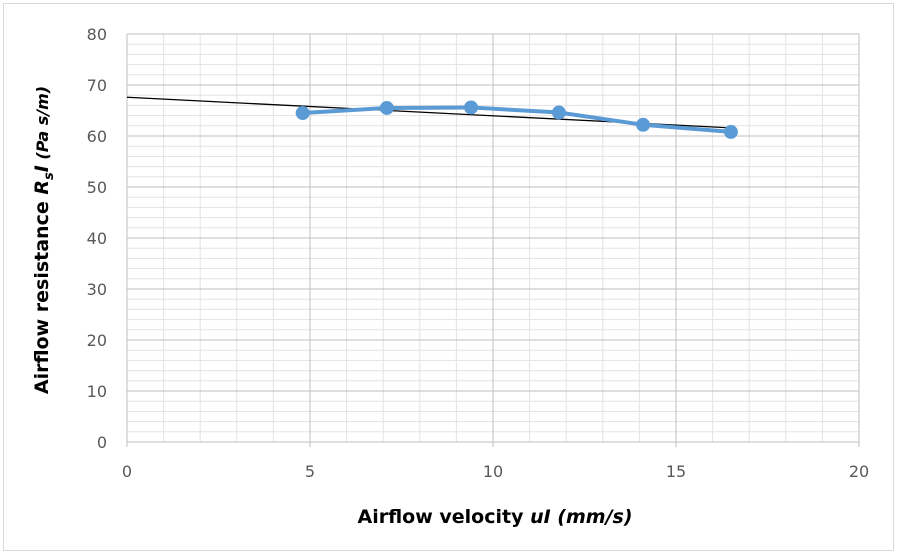 This screenshot has height=556, width=899. What do you see at coordinates (493, 471) in the screenshot?
I see `x-tick-label: 10` at bounding box center [493, 471].